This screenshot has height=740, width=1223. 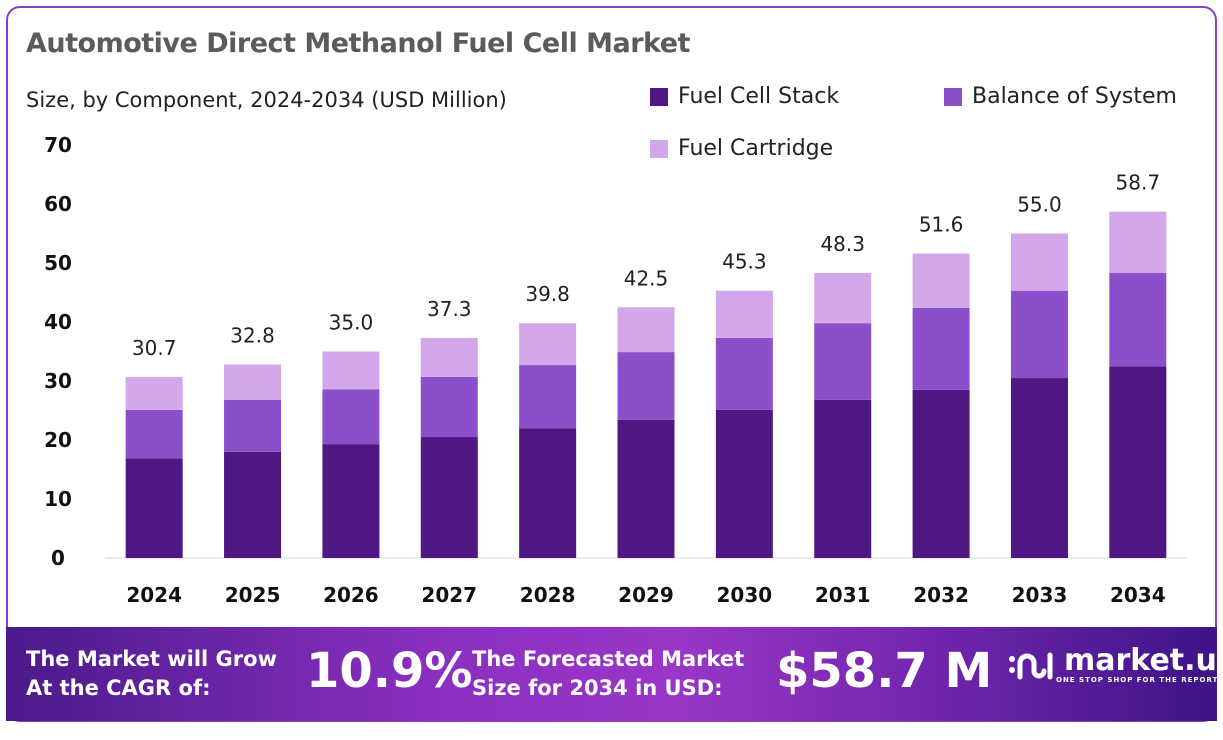 What do you see at coordinates (58, 440) in the screenshot?
I see `y-tick-label: 20` at bounding box center [58, 440].